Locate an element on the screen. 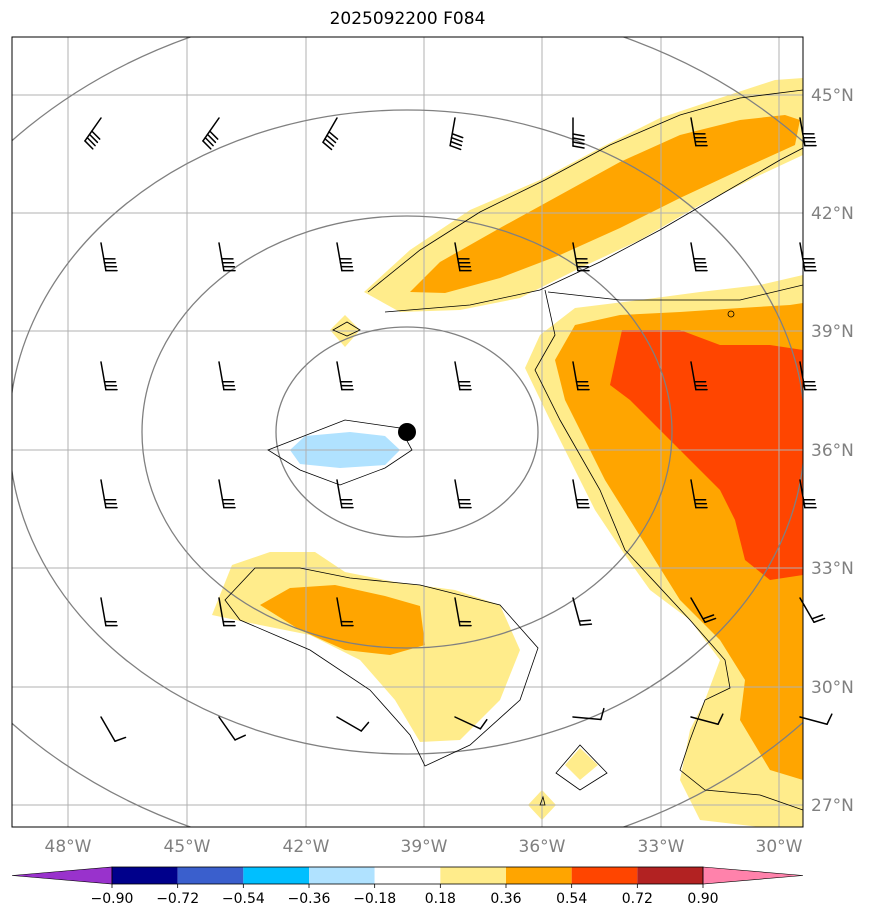 This screenshot has height=924, width=873. longitude-labels: 48°W 45°W 42°W 39°W 36°W 33°W 30°W is located at coordinates (424, 847).